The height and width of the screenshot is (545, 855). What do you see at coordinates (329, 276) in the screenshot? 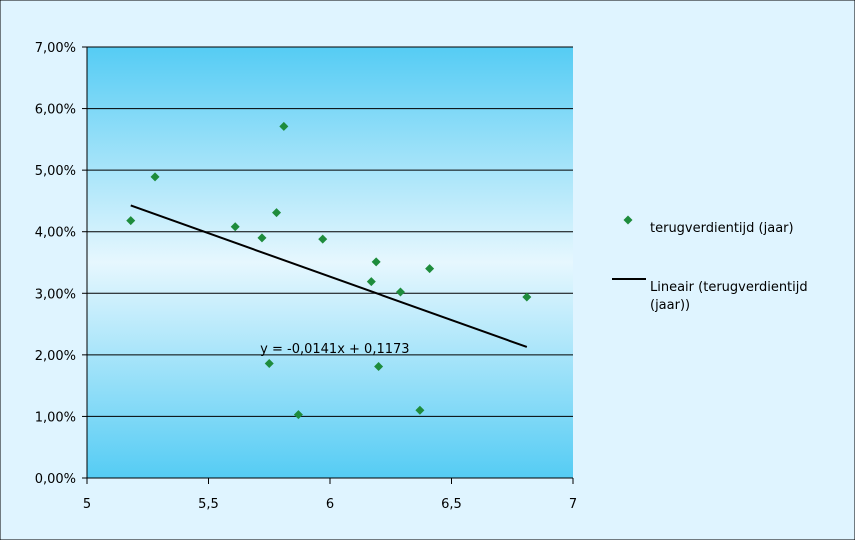
I see `trendline-line` at bounding box center [329, 276].